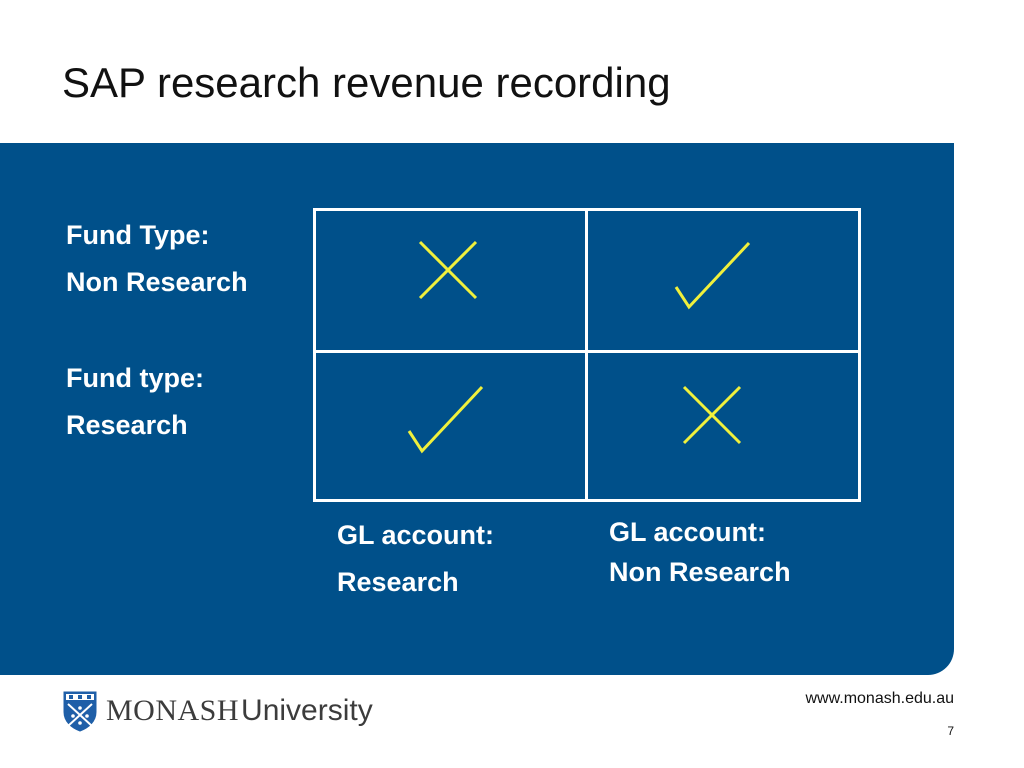 The width and height of the screenshot is (1024, 768). I want to click on page-number: 7, so click(950, 731).